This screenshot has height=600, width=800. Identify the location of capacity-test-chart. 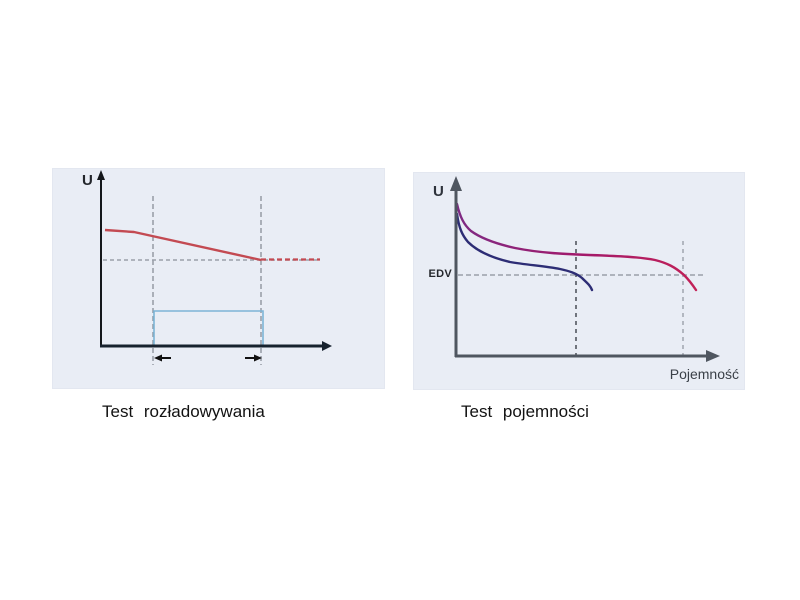
(585, 269).